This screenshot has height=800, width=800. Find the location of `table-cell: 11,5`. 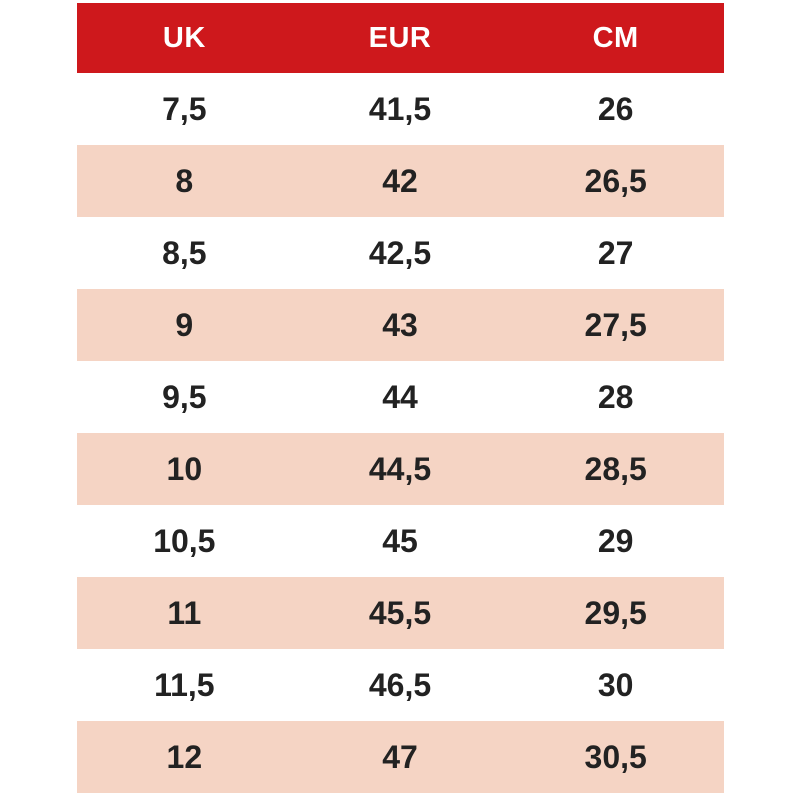

table-cell: 11,5 is located at coordinates (184, 684).